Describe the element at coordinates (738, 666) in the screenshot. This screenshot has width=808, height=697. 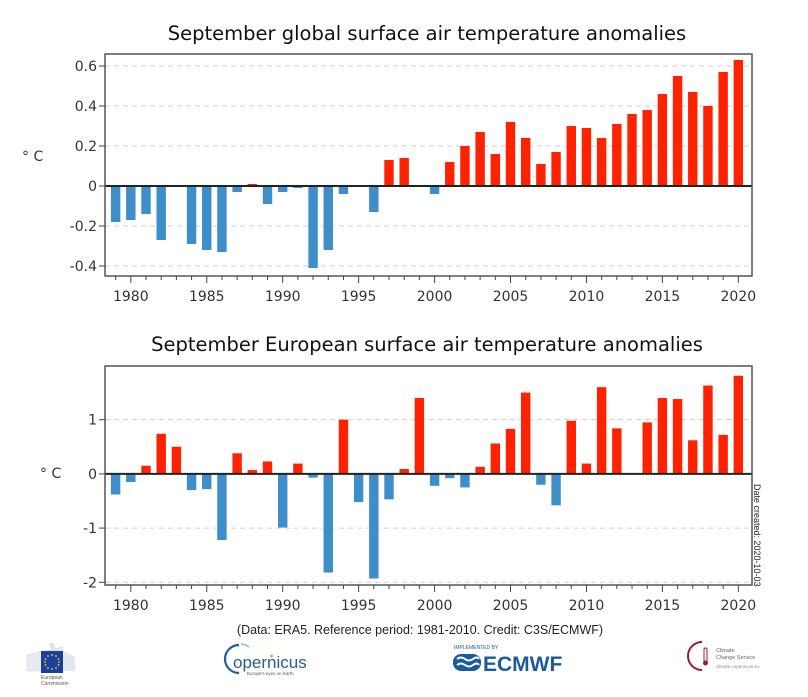
I see `climate-logo-text: climate.copernicus.eu` at that location.